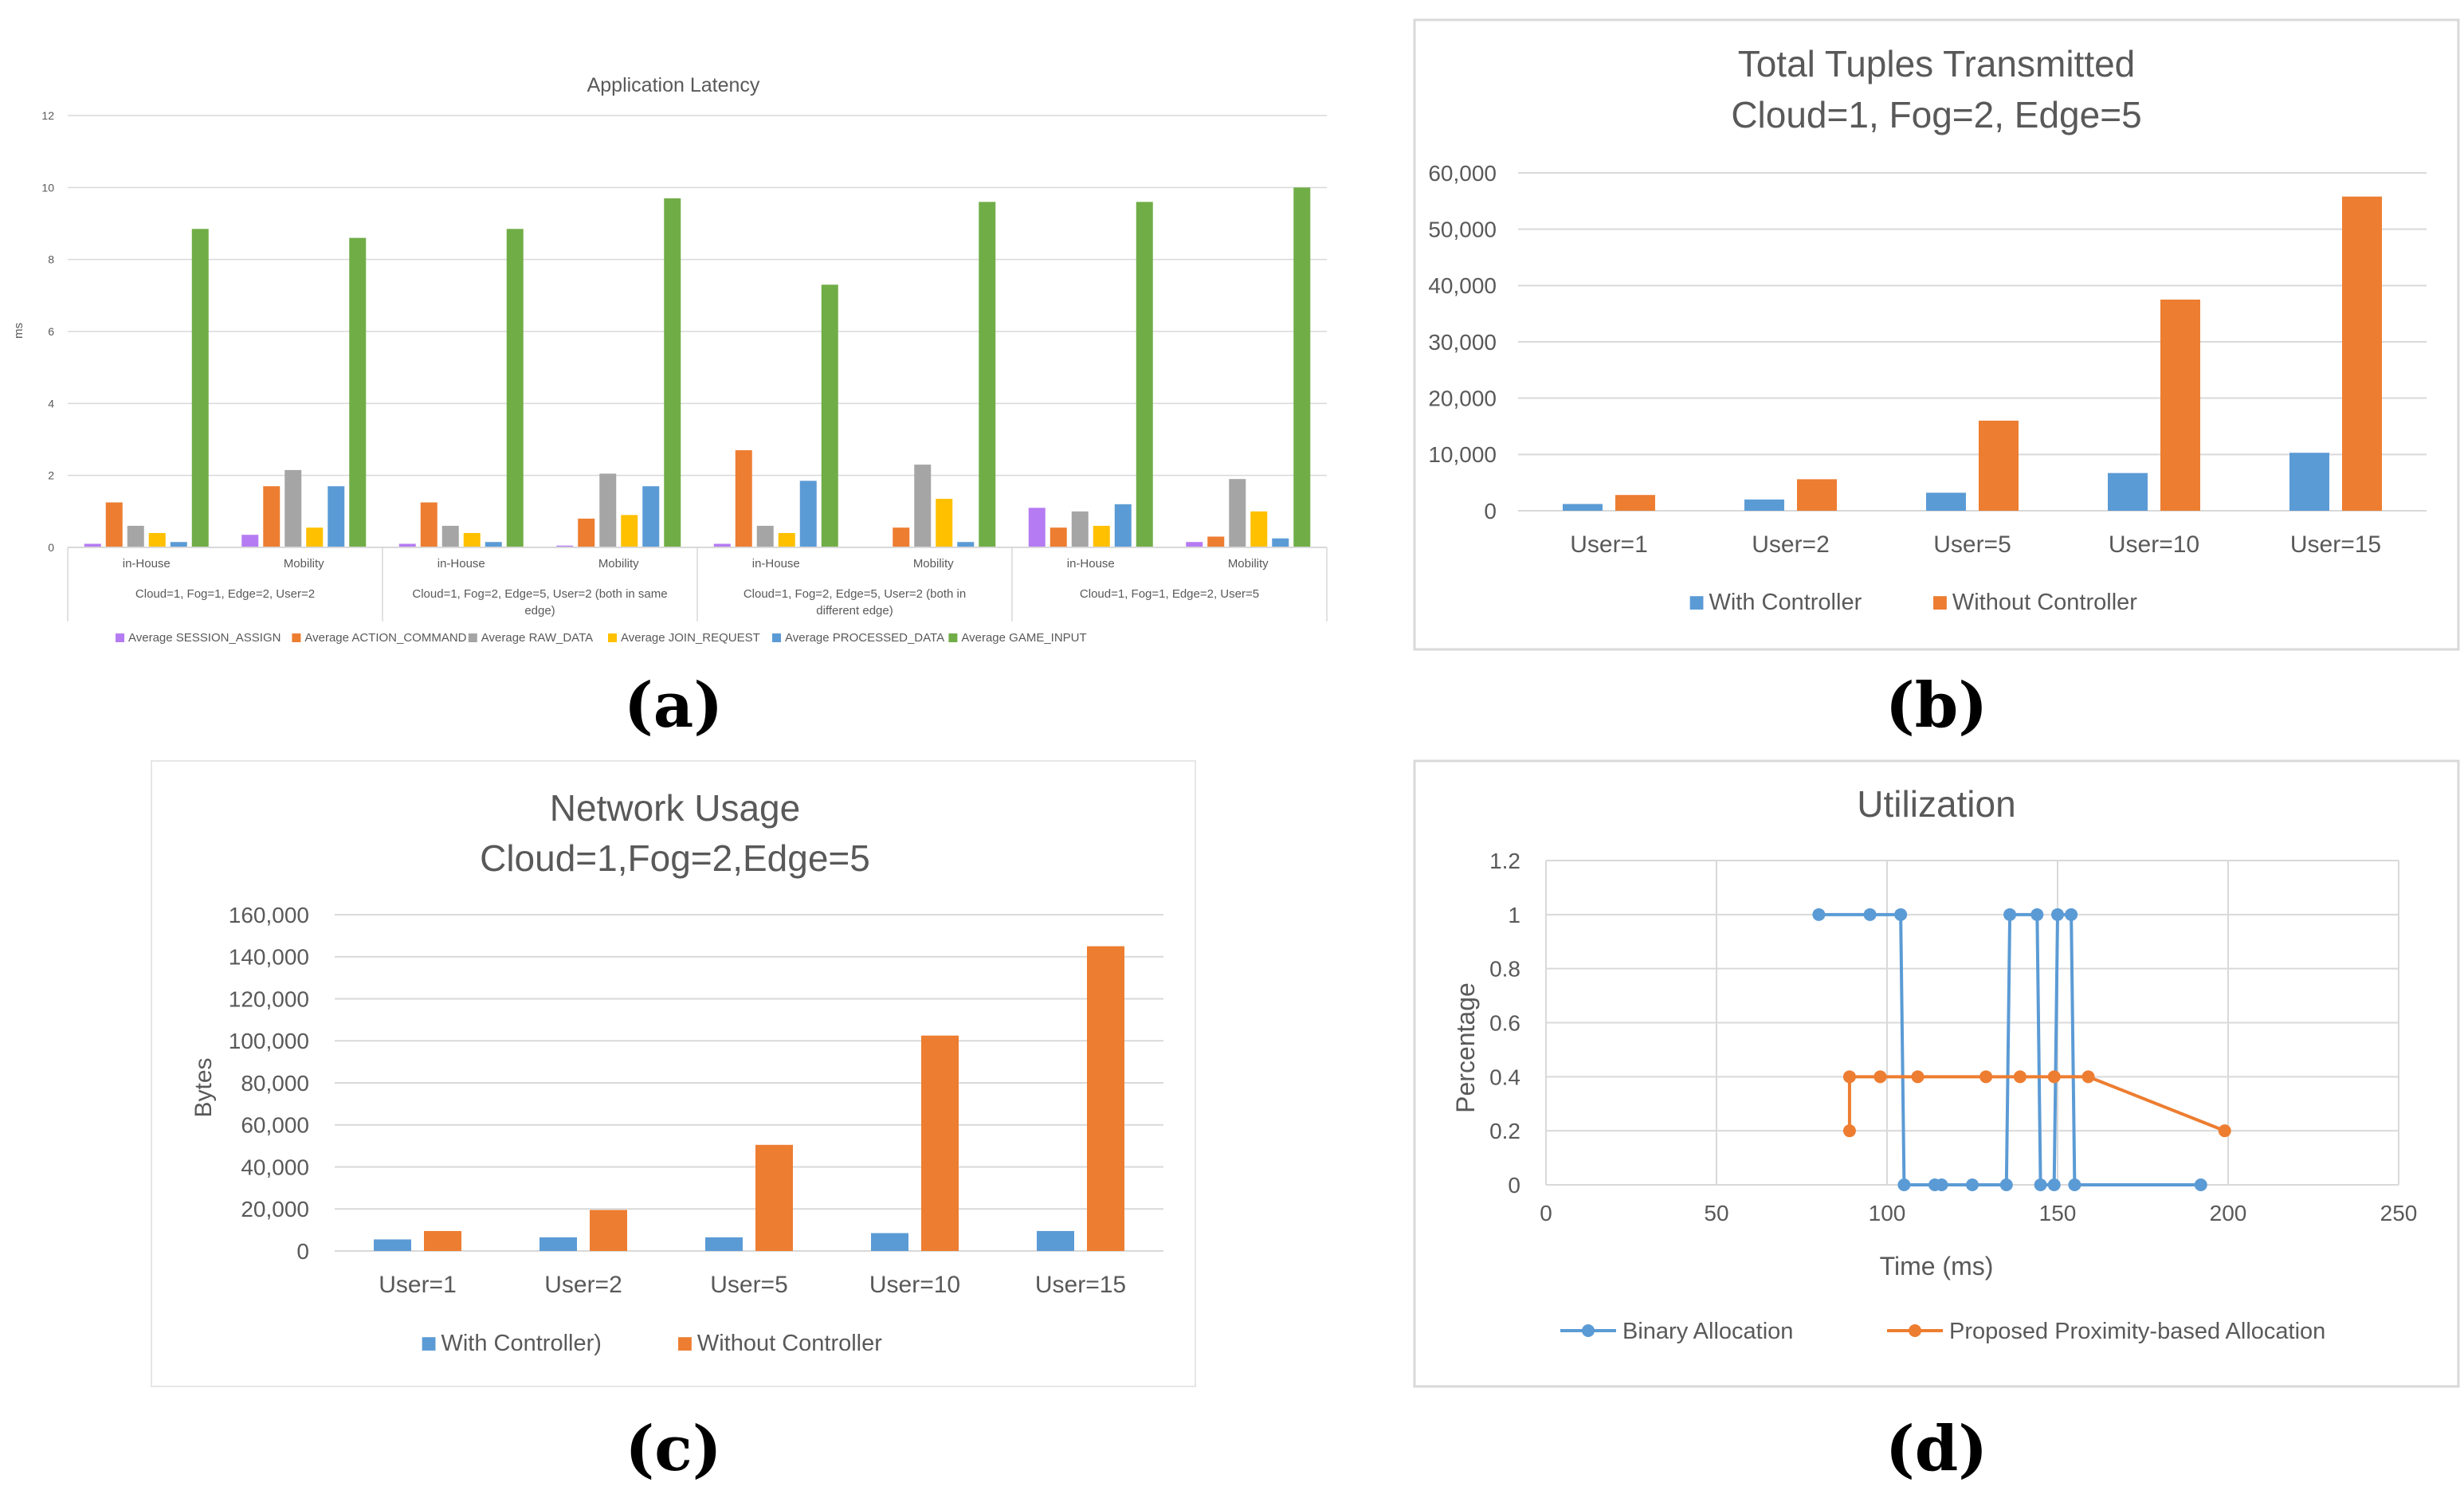 Image resolution: width=2464 pixels, height=1494 pixels. What do you see at coordinates (1546, 1213) in the screenshot?
I see `chart-d-xtick-label: 0` at bounding box center [1546, 1213].